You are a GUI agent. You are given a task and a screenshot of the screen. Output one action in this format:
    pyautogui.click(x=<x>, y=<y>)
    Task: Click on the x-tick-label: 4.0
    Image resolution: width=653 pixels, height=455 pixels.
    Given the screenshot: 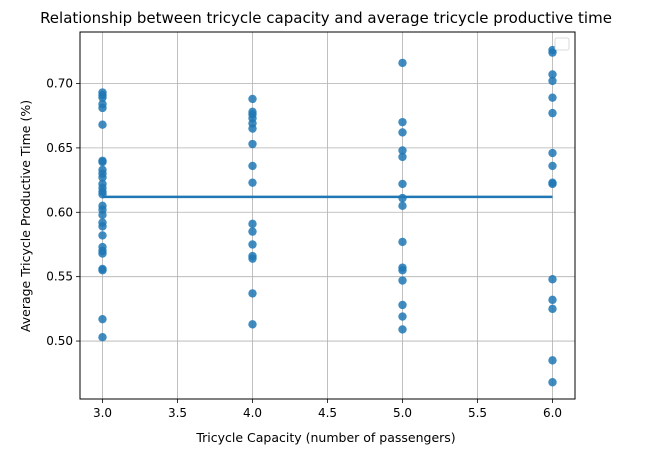 What is the action you would take?
    pyautogui.click(x=252, y=413)
    